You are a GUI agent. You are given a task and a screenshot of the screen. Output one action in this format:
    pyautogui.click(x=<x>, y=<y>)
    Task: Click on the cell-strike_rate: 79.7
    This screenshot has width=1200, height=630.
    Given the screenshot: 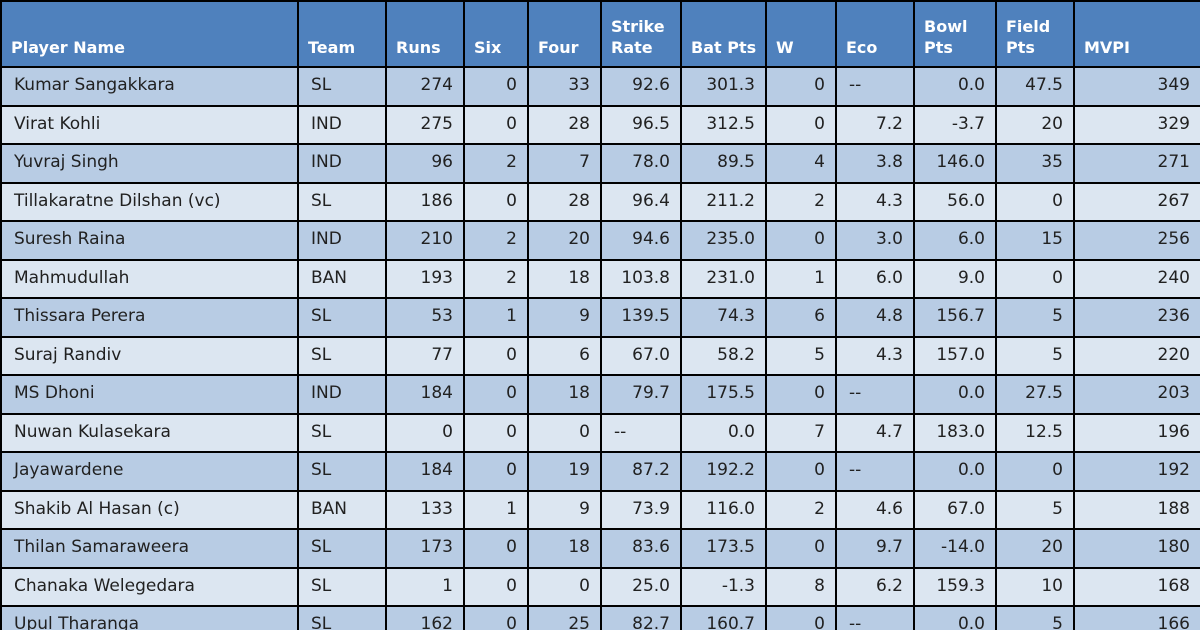 What is the action you would take?
    pyautogui.click(x=641, y=394)
    